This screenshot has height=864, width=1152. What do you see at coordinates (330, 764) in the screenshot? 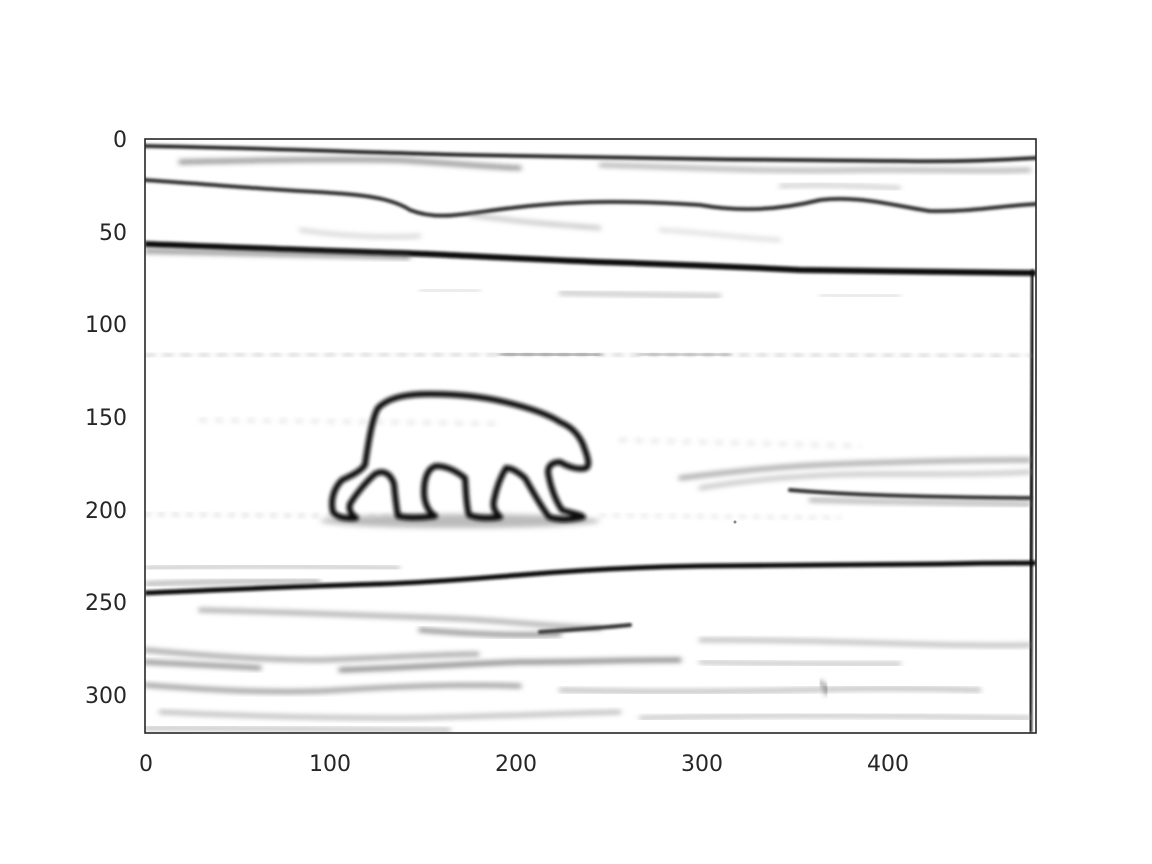
I see `x-tick-label: 100` at bounding box center [330, 764].